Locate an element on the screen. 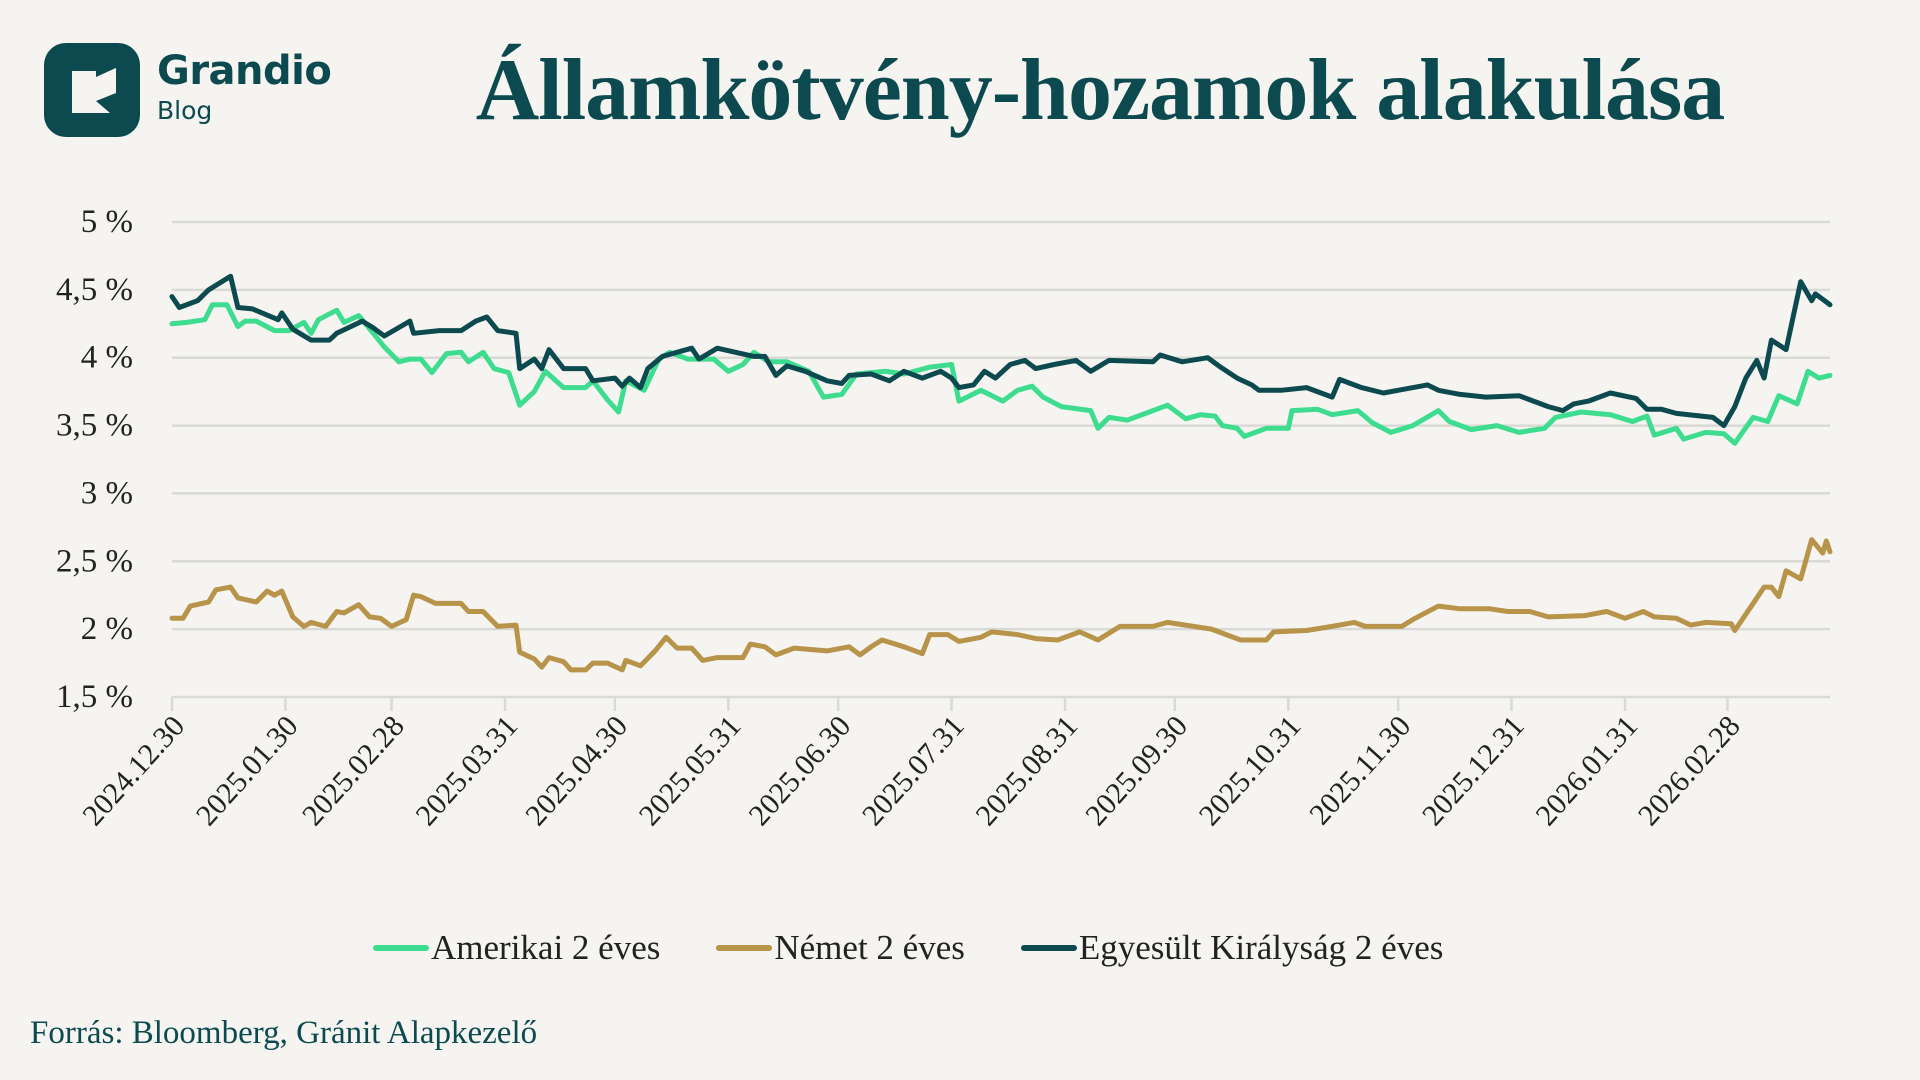  x-tick-label: 2026.01.31 is located at coordinates (1586, 771).